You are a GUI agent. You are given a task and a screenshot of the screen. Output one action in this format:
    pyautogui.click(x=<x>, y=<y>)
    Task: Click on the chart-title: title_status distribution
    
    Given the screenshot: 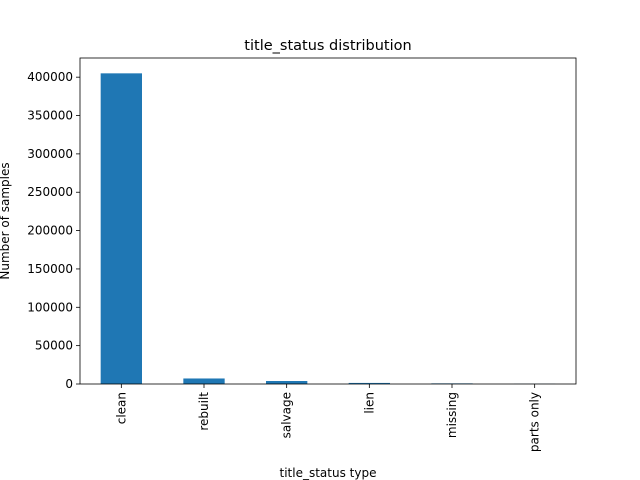 What is the action you would take?
    pyautogui.click(x=327, y=46)
    